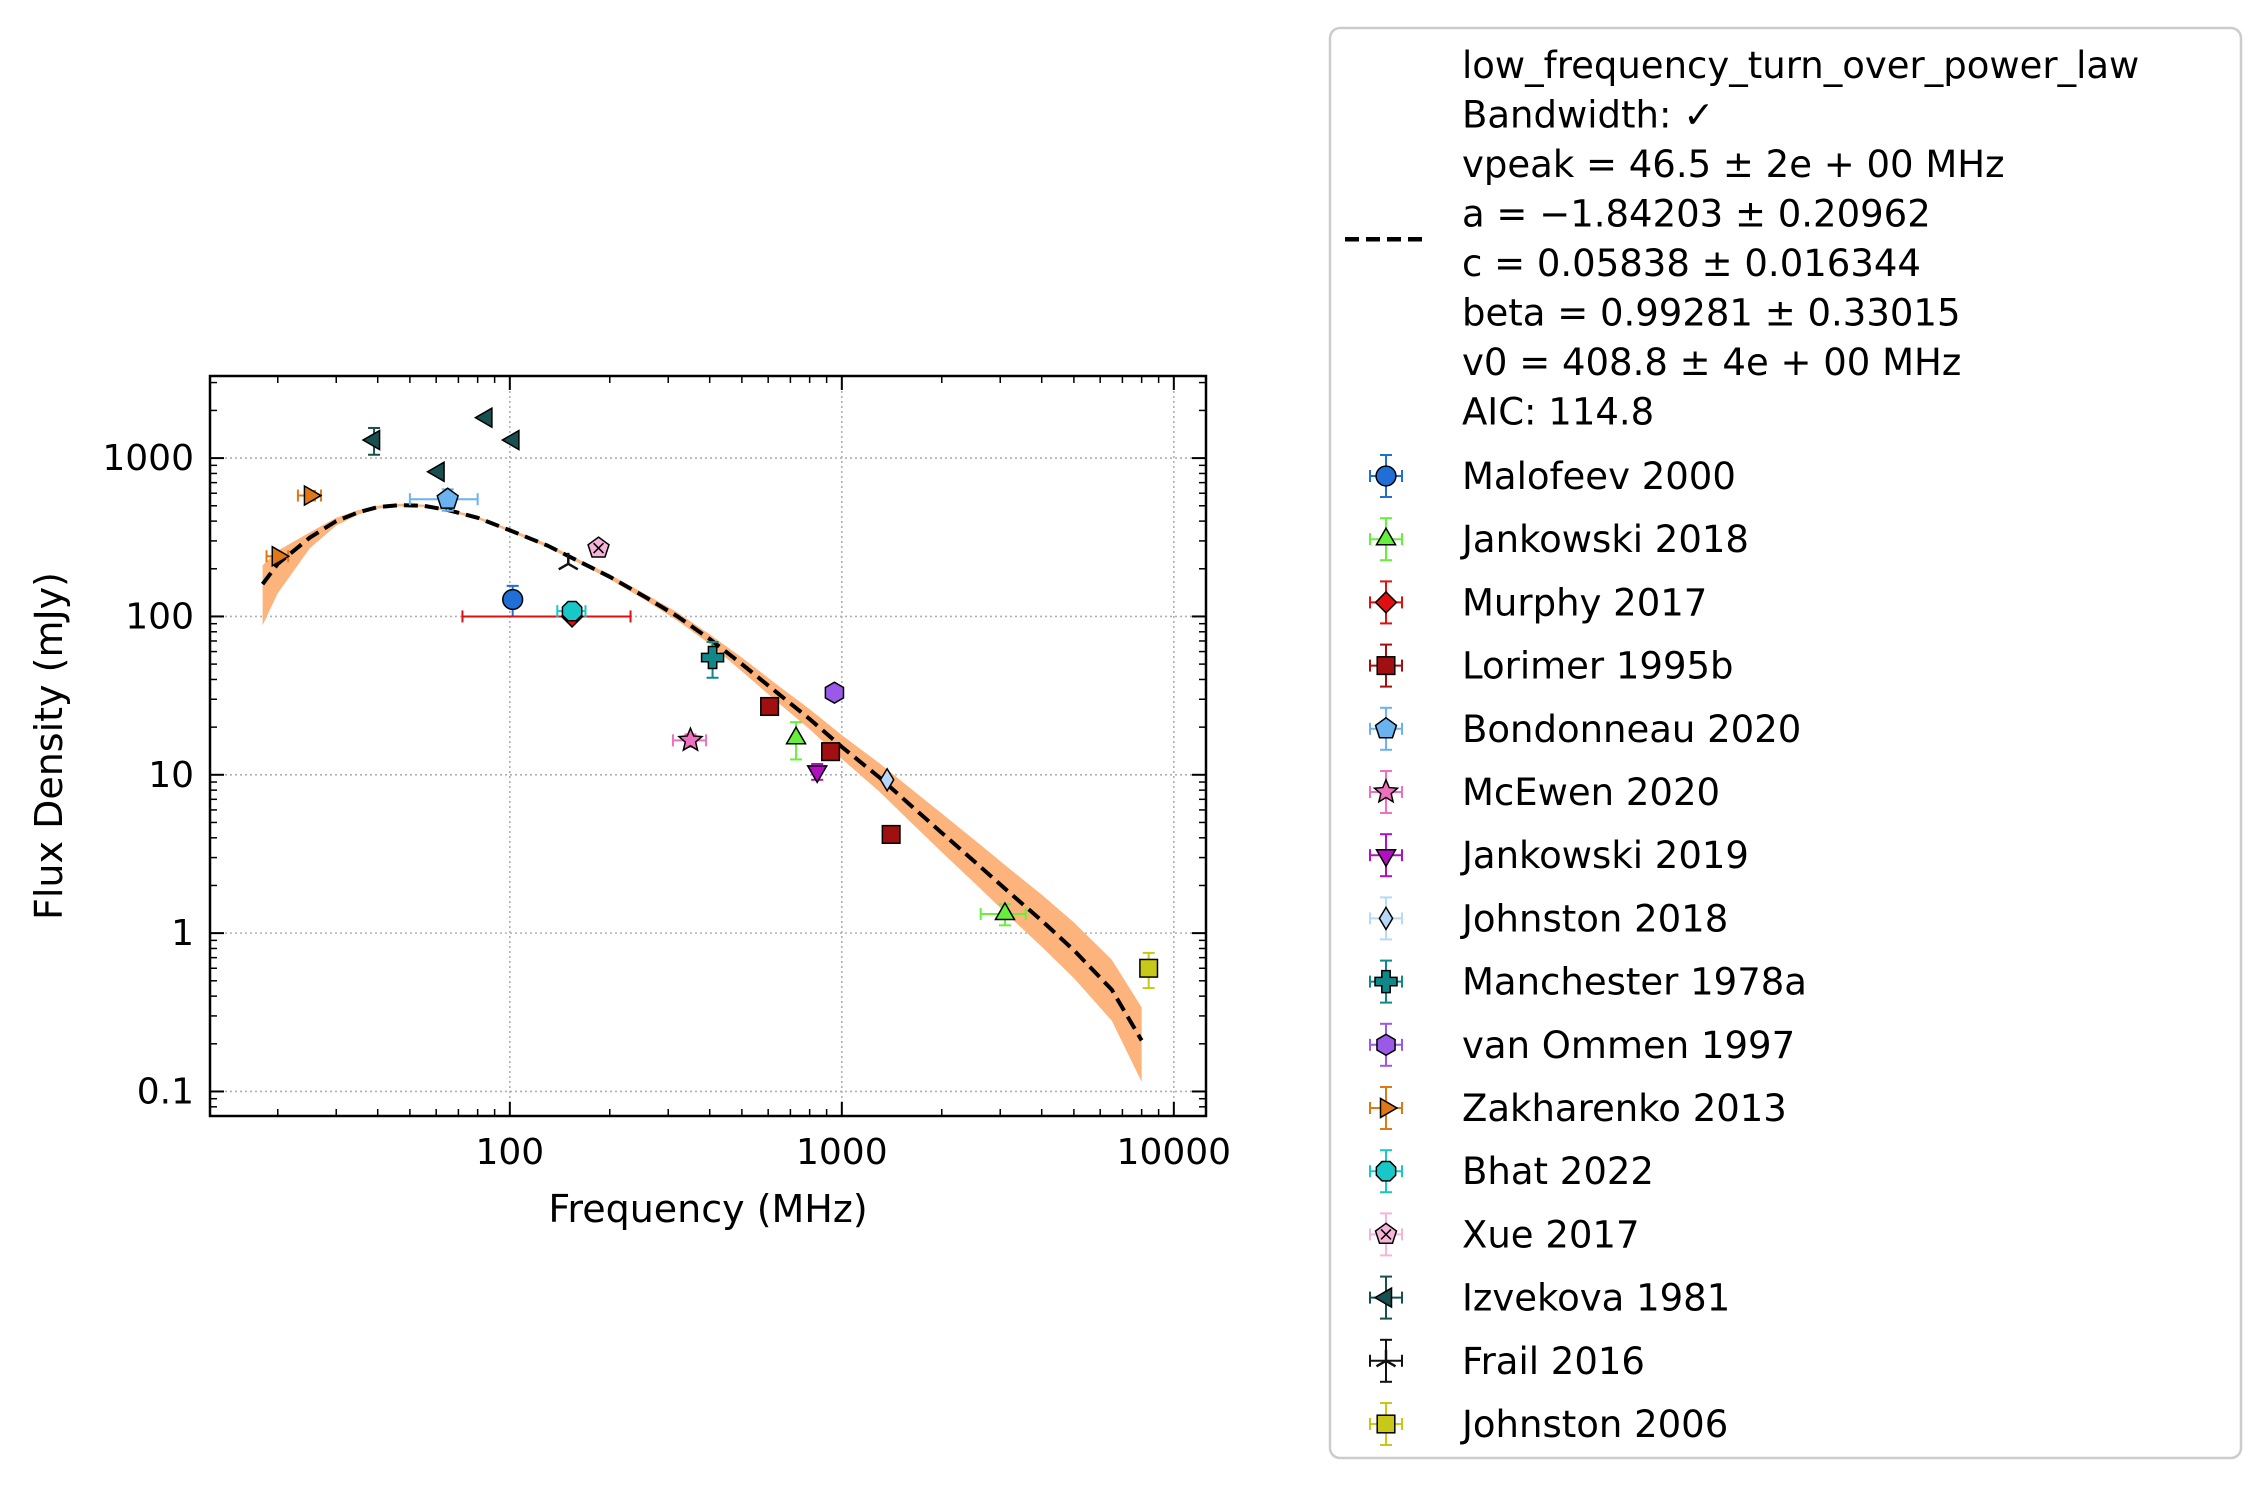  What do you see at coordinates (1174, 1152) in the screenshot?
I see `x-tick-label: 10000` at bounding box center [1174, 1152].